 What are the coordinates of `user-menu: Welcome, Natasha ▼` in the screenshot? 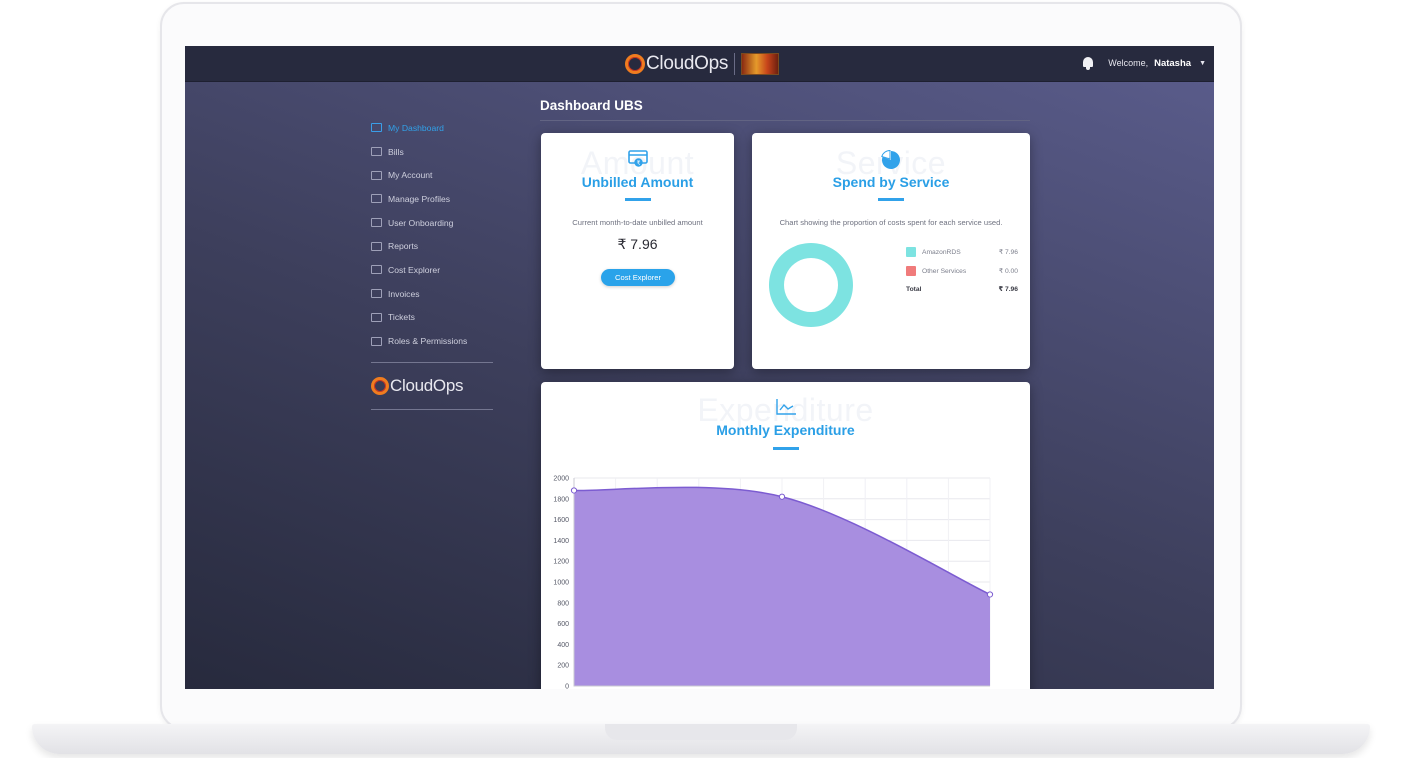 It's located at (1144, 63).